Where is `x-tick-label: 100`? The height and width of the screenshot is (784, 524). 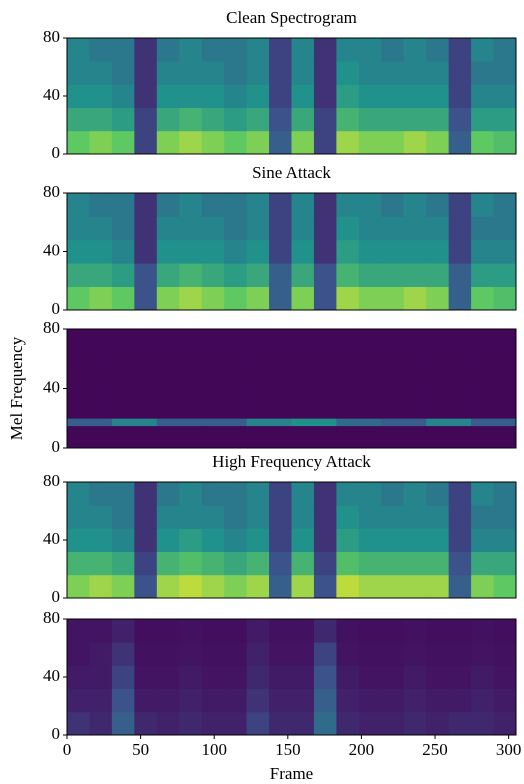
x-tick-label: 100 is located at coordinates (214, 749).